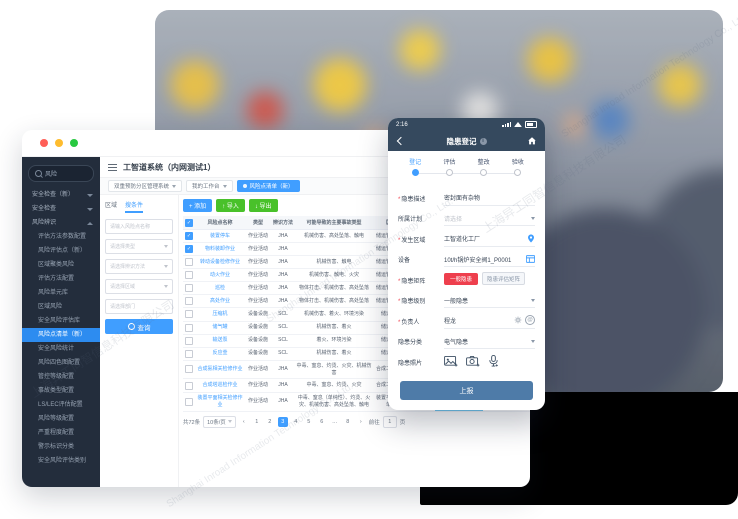 Image resolution: width=738 pixels, height=519 pixels. I want to click on page-number-button: 4, so click(296, 421).